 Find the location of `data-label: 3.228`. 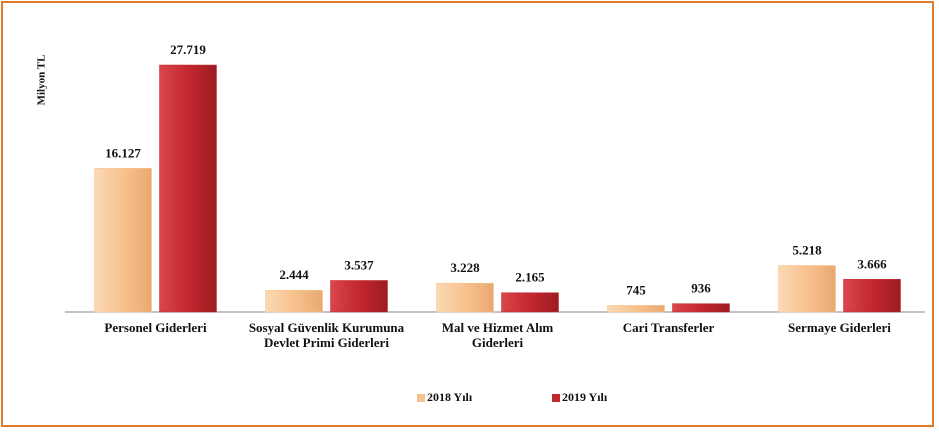

data-label: 3.228 is located at coordinates (465, 267).